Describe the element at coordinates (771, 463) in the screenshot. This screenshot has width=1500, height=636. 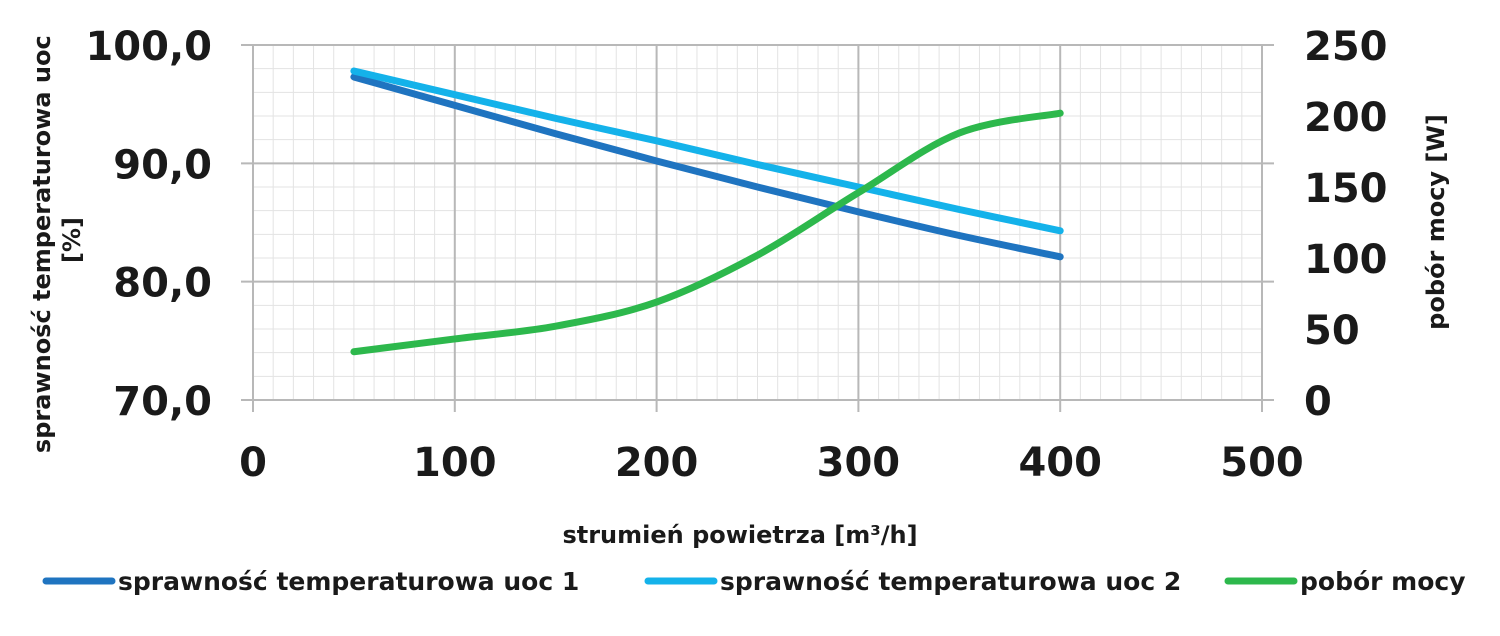
I see `x-tick-labels: 0 100 200 300 400 500` at that location.